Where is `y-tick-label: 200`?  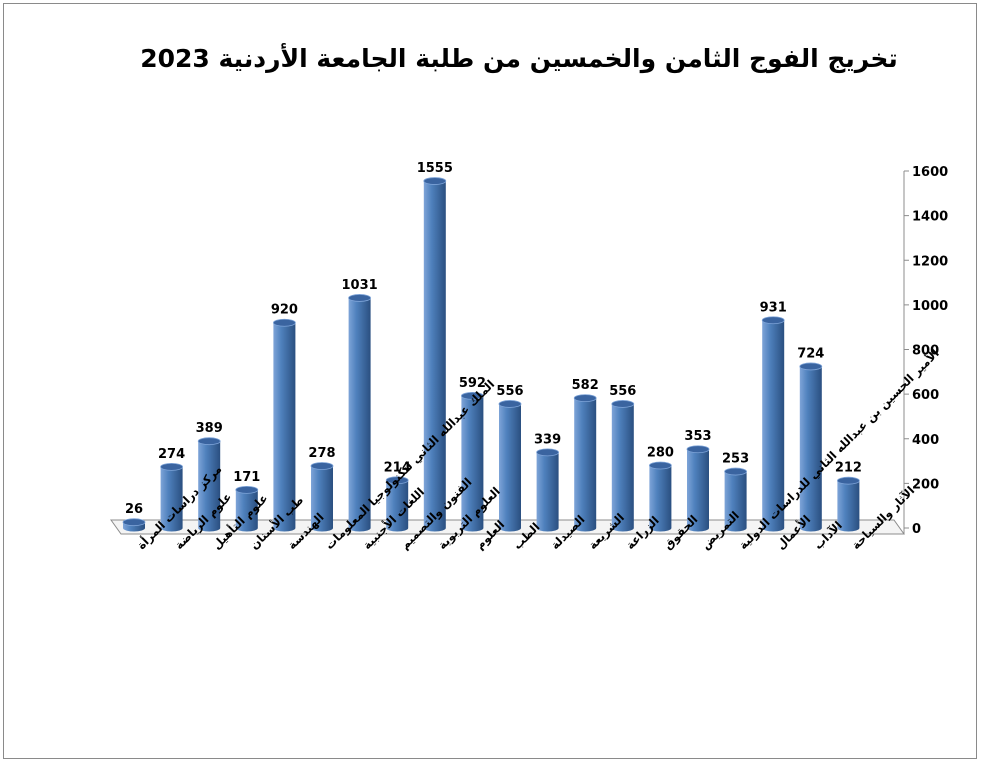
y-tick-label: 200 is located at coordinates (925, 484).